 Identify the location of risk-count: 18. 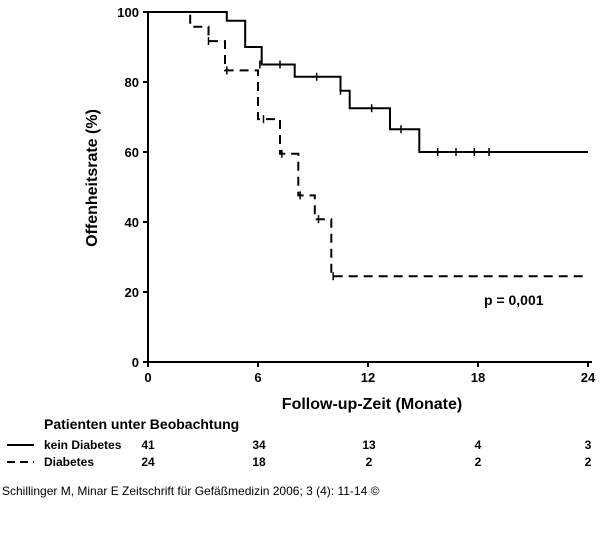
(259, 462).